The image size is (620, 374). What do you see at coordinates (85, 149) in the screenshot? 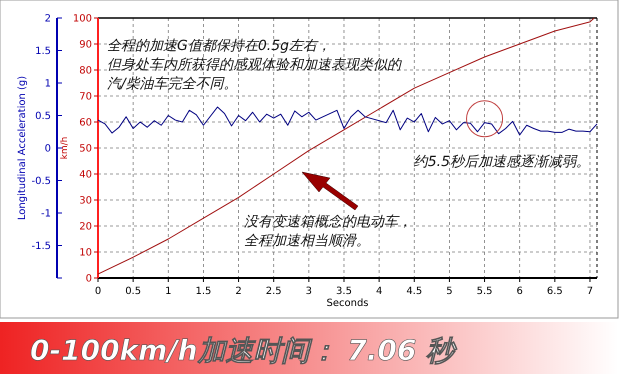
I see `y-tick-label: 50` at bounding box center [85, 149].